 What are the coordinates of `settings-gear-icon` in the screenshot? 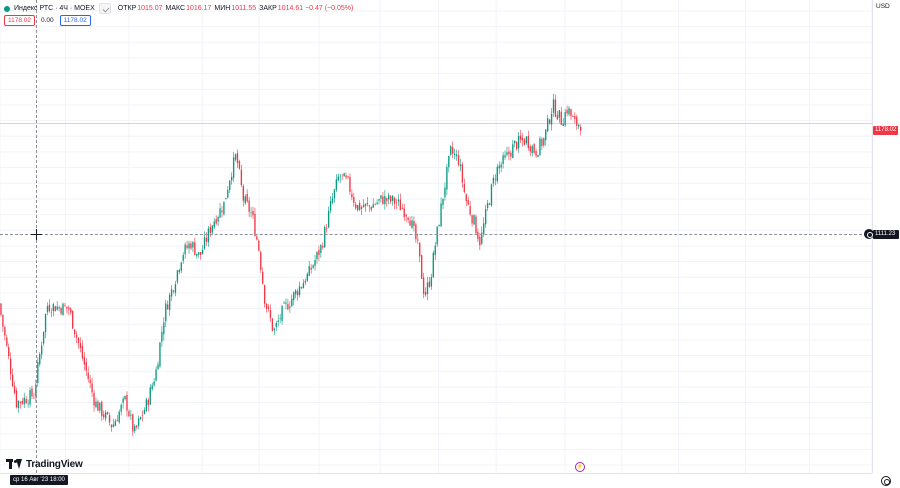 It's located at (886, 481).